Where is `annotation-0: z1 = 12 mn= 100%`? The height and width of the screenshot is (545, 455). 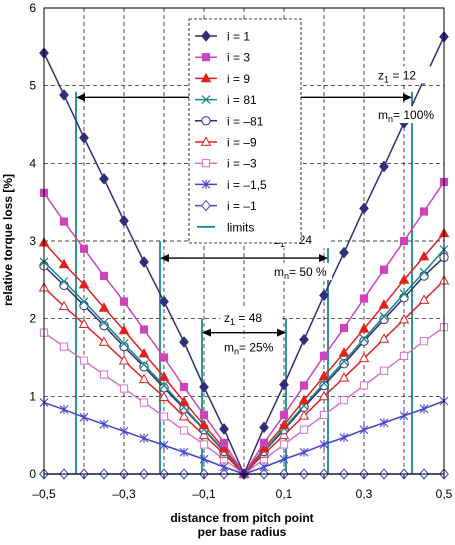 annotation-0: z1 = 12 mn= 100% is located at coordinates (256, 95).